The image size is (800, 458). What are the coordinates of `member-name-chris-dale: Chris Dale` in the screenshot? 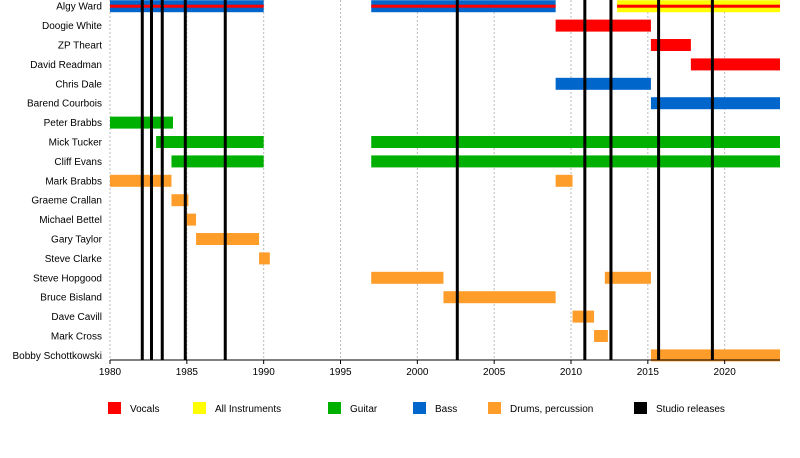 It's located at (78, 84).